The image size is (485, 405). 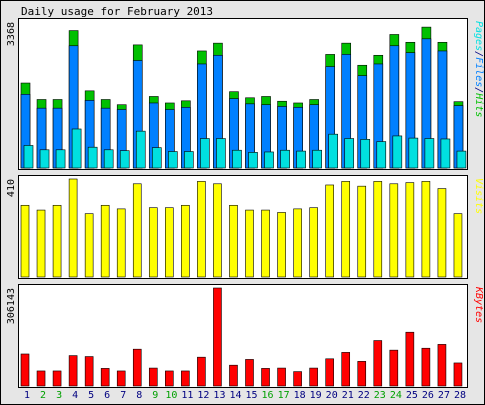 I want to click on x-tick-label-day-21: 21, so click(x=348, y=395).